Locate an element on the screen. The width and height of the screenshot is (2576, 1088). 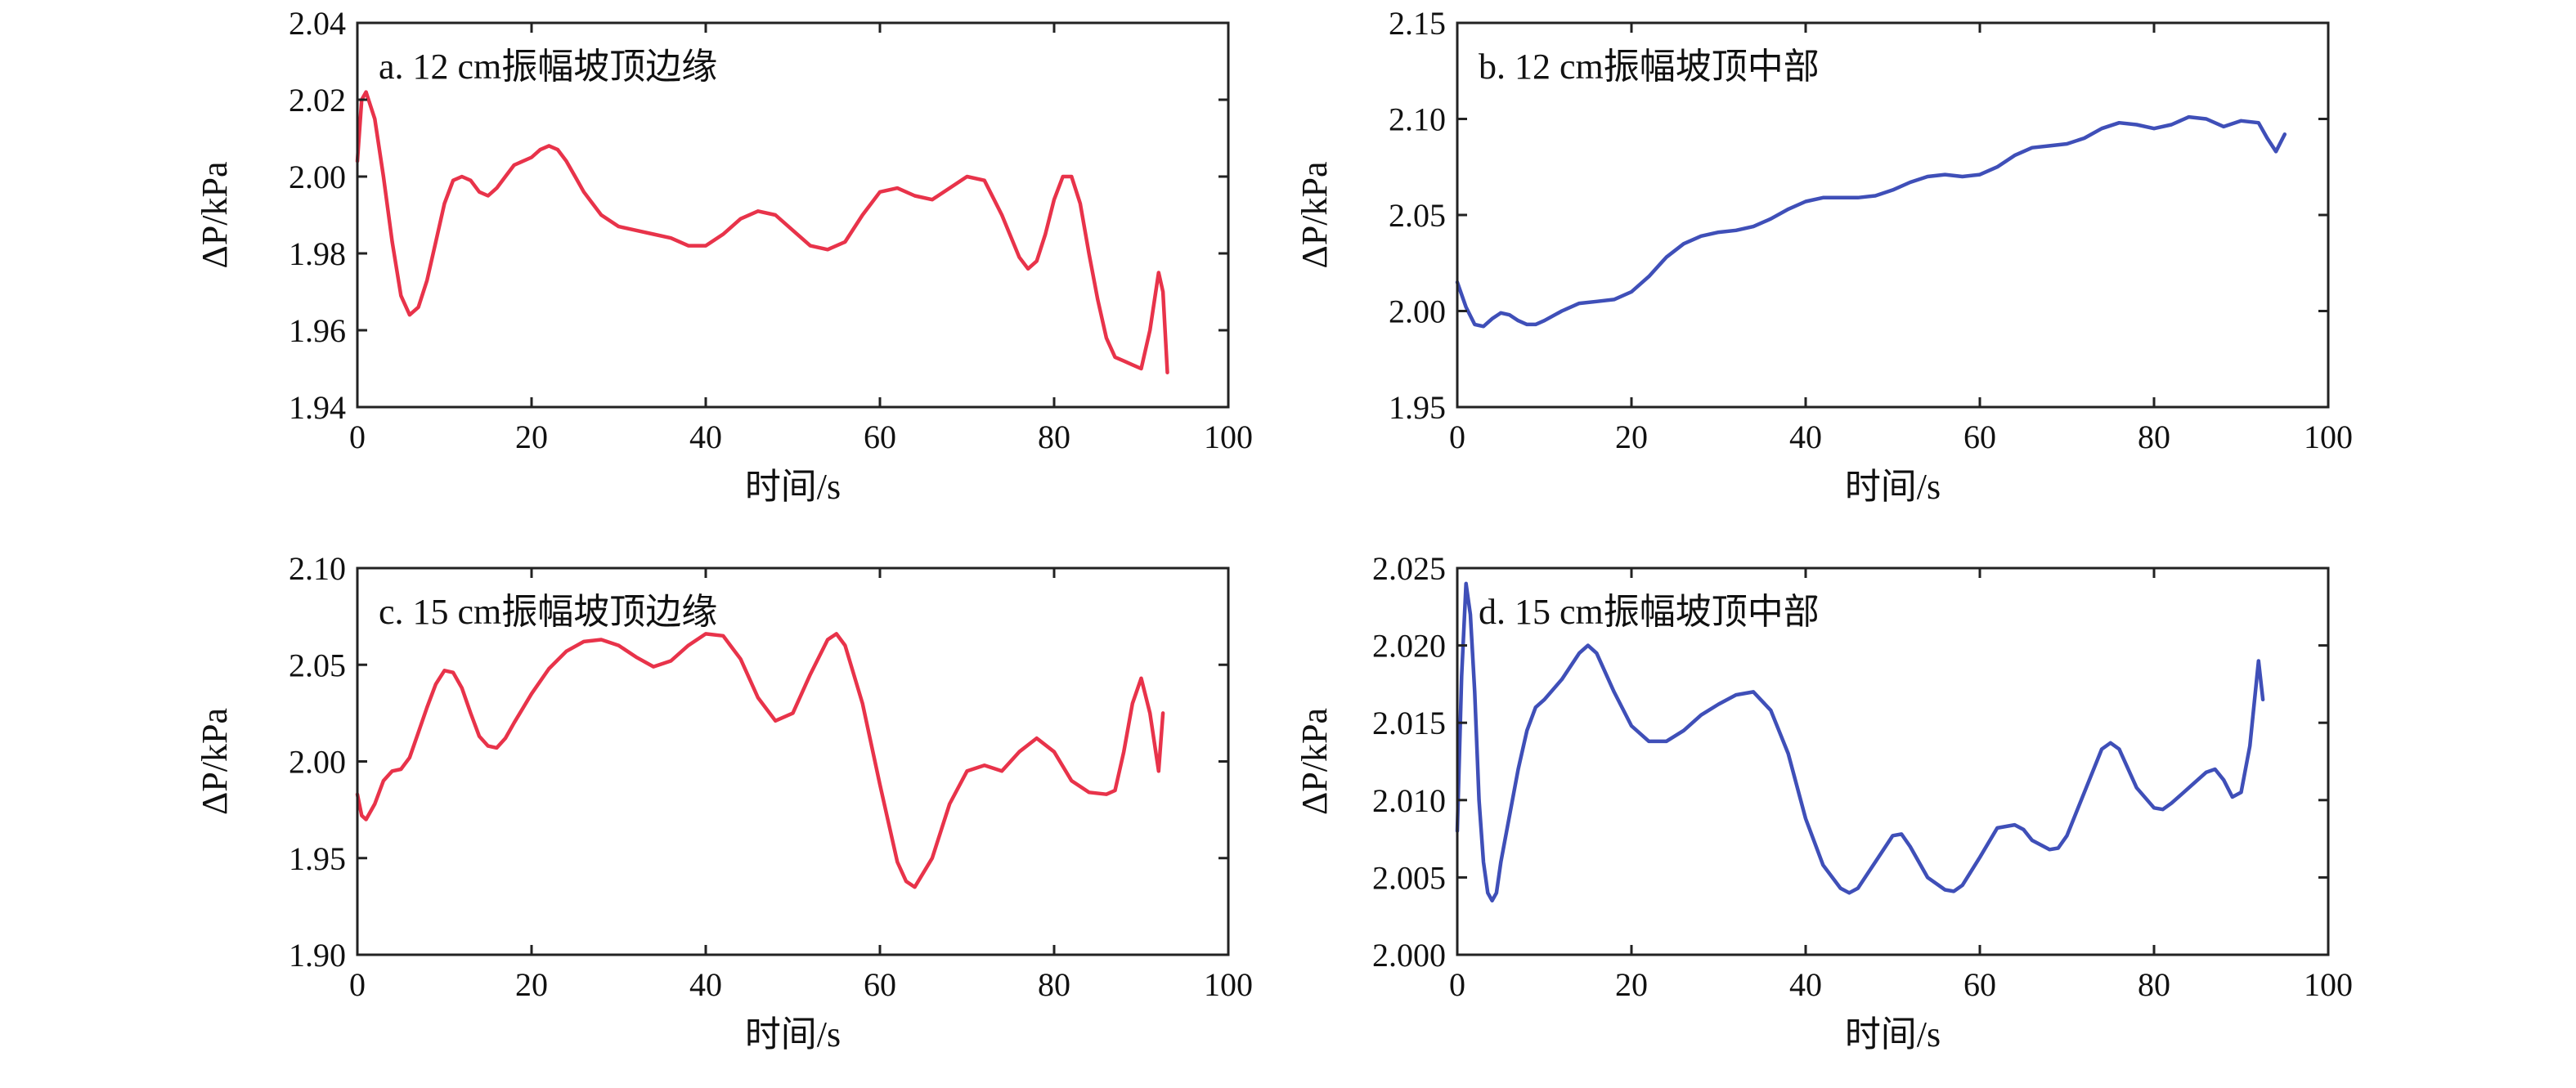
plot-frame-a is located at coordinates (793, 215).